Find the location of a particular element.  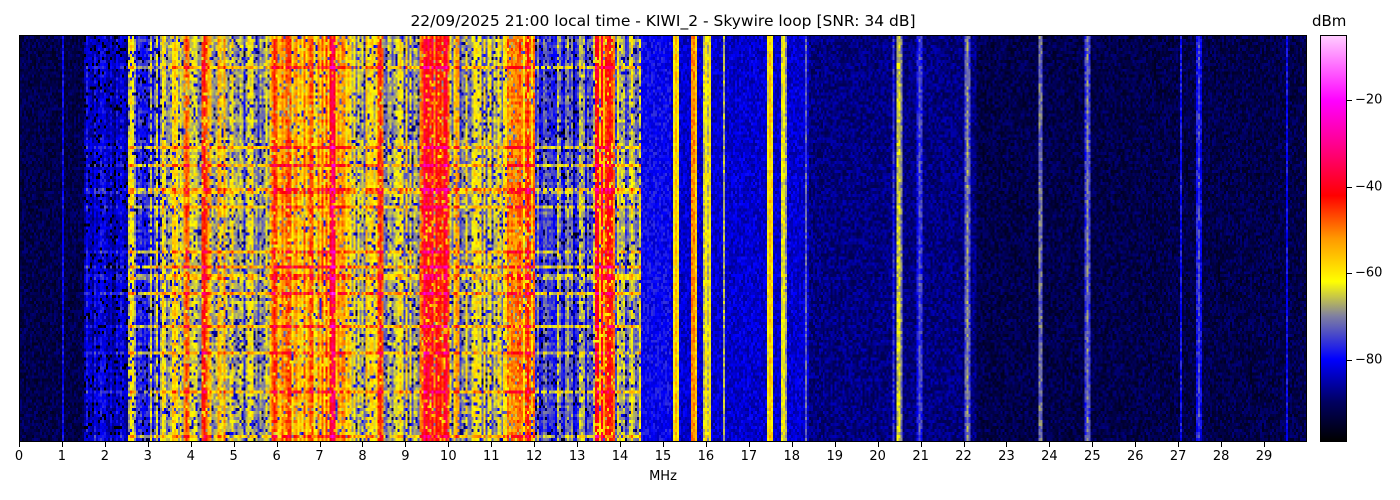

x-tick-label: 18 is located at coordinates (792, 456).